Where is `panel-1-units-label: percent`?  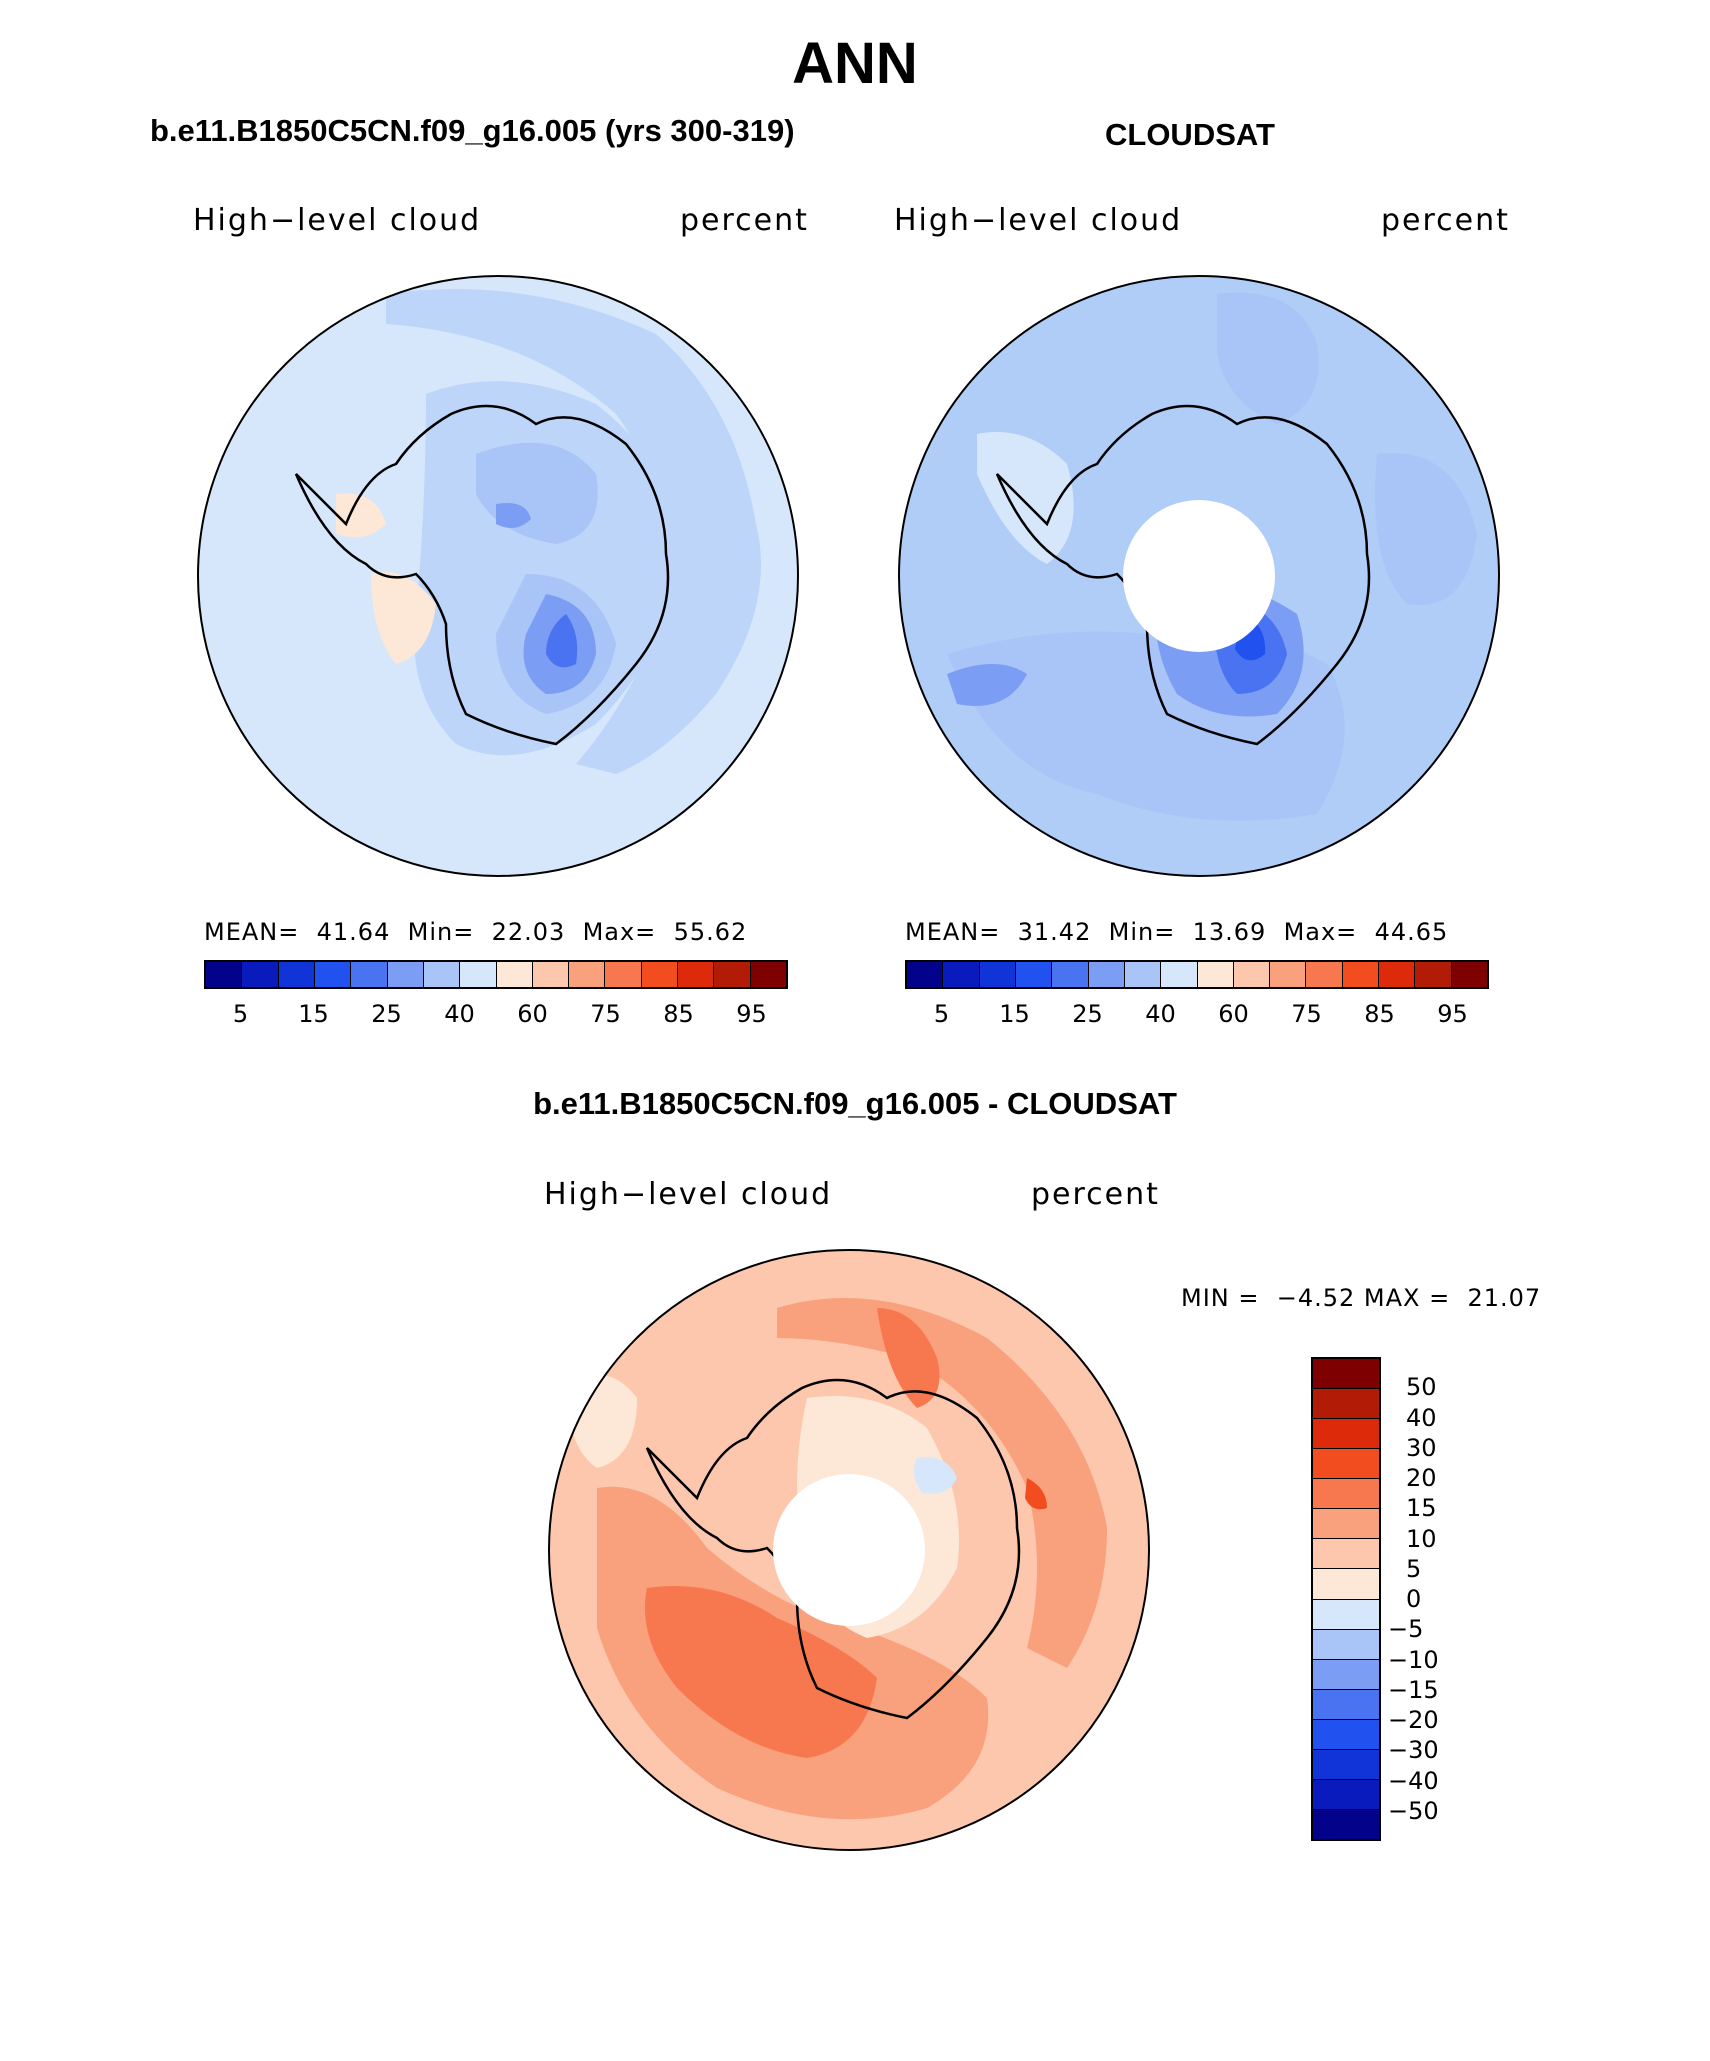 panel-1-units-label: percent is located at coordinates (744, 220).